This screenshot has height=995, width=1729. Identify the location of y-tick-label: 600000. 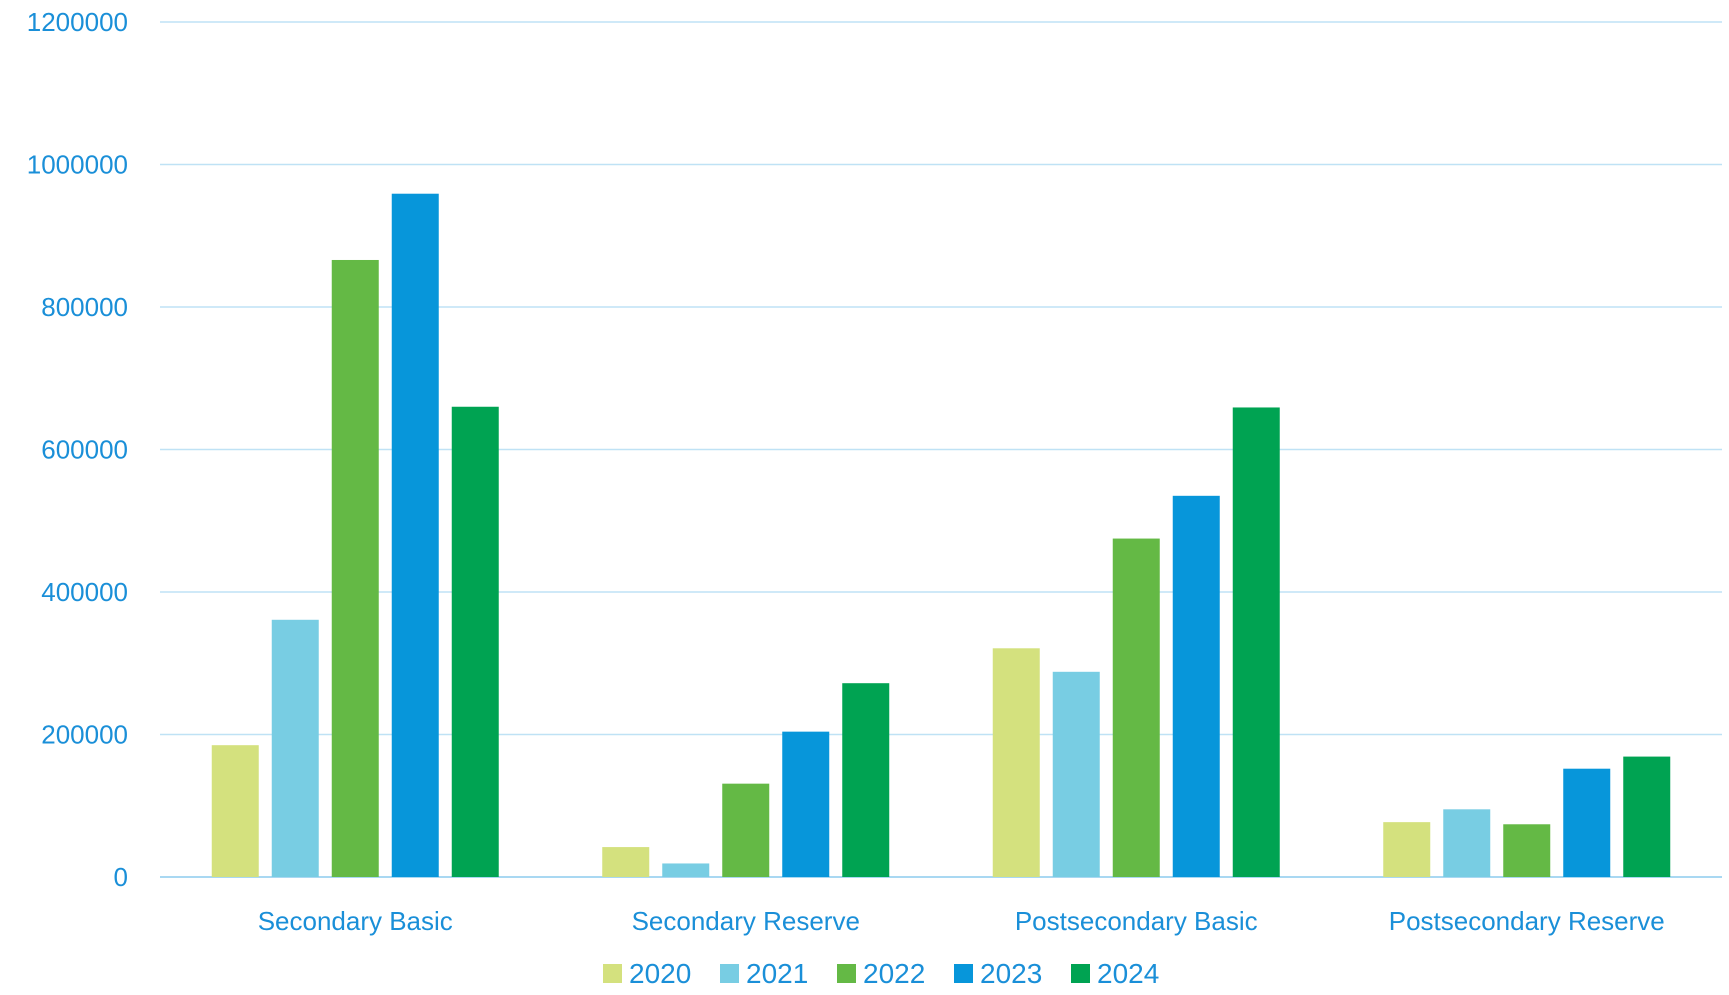
(84, 450).